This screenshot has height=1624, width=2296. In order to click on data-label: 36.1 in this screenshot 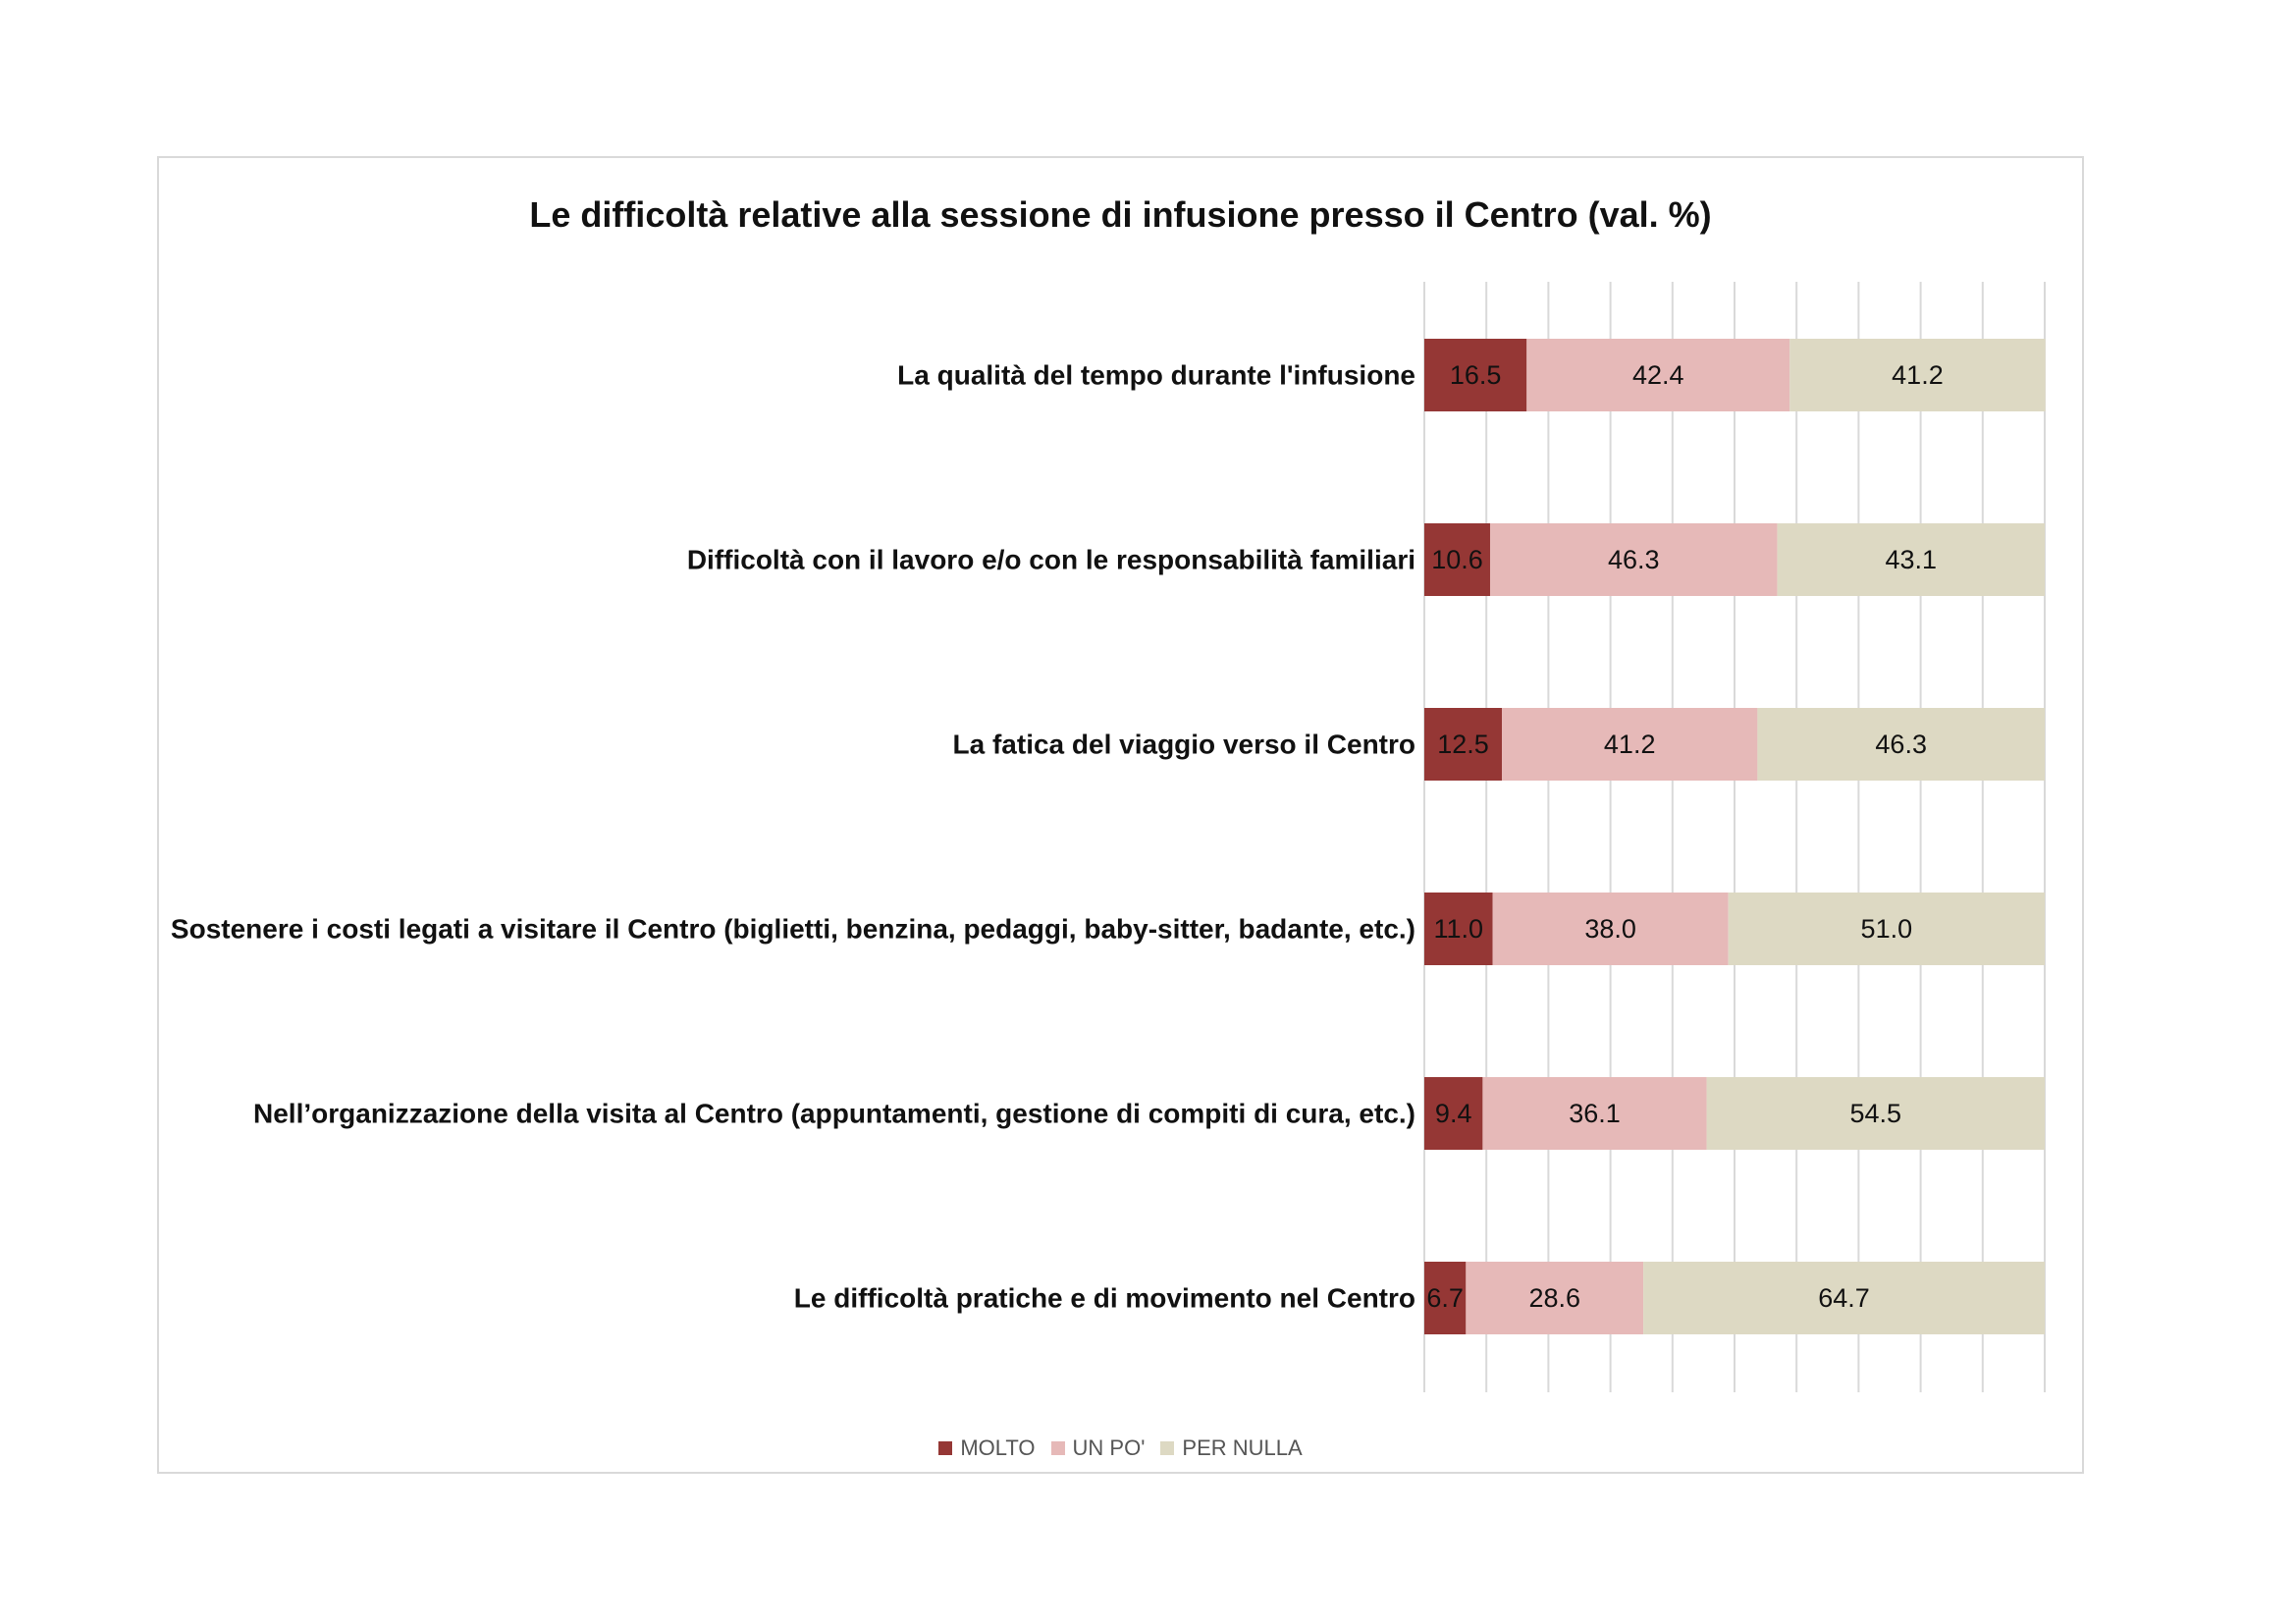, I will do `click(1595, 1113)`.